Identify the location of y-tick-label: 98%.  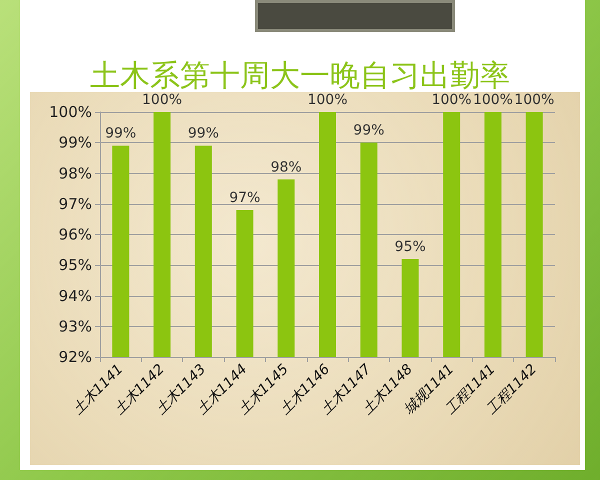
(75, 173).